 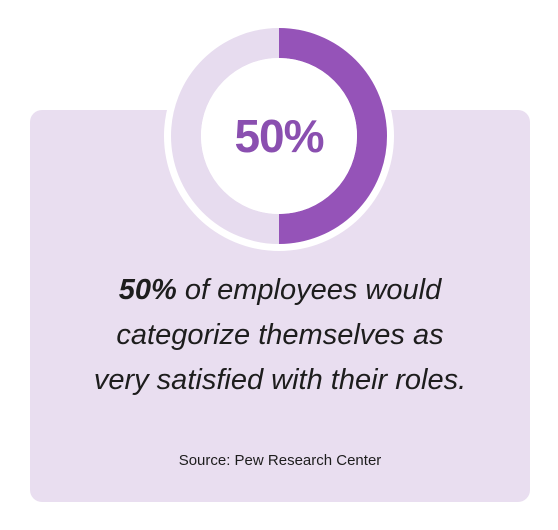 I want to click on donut-center-label: 50%, so click(x=278, y=136).